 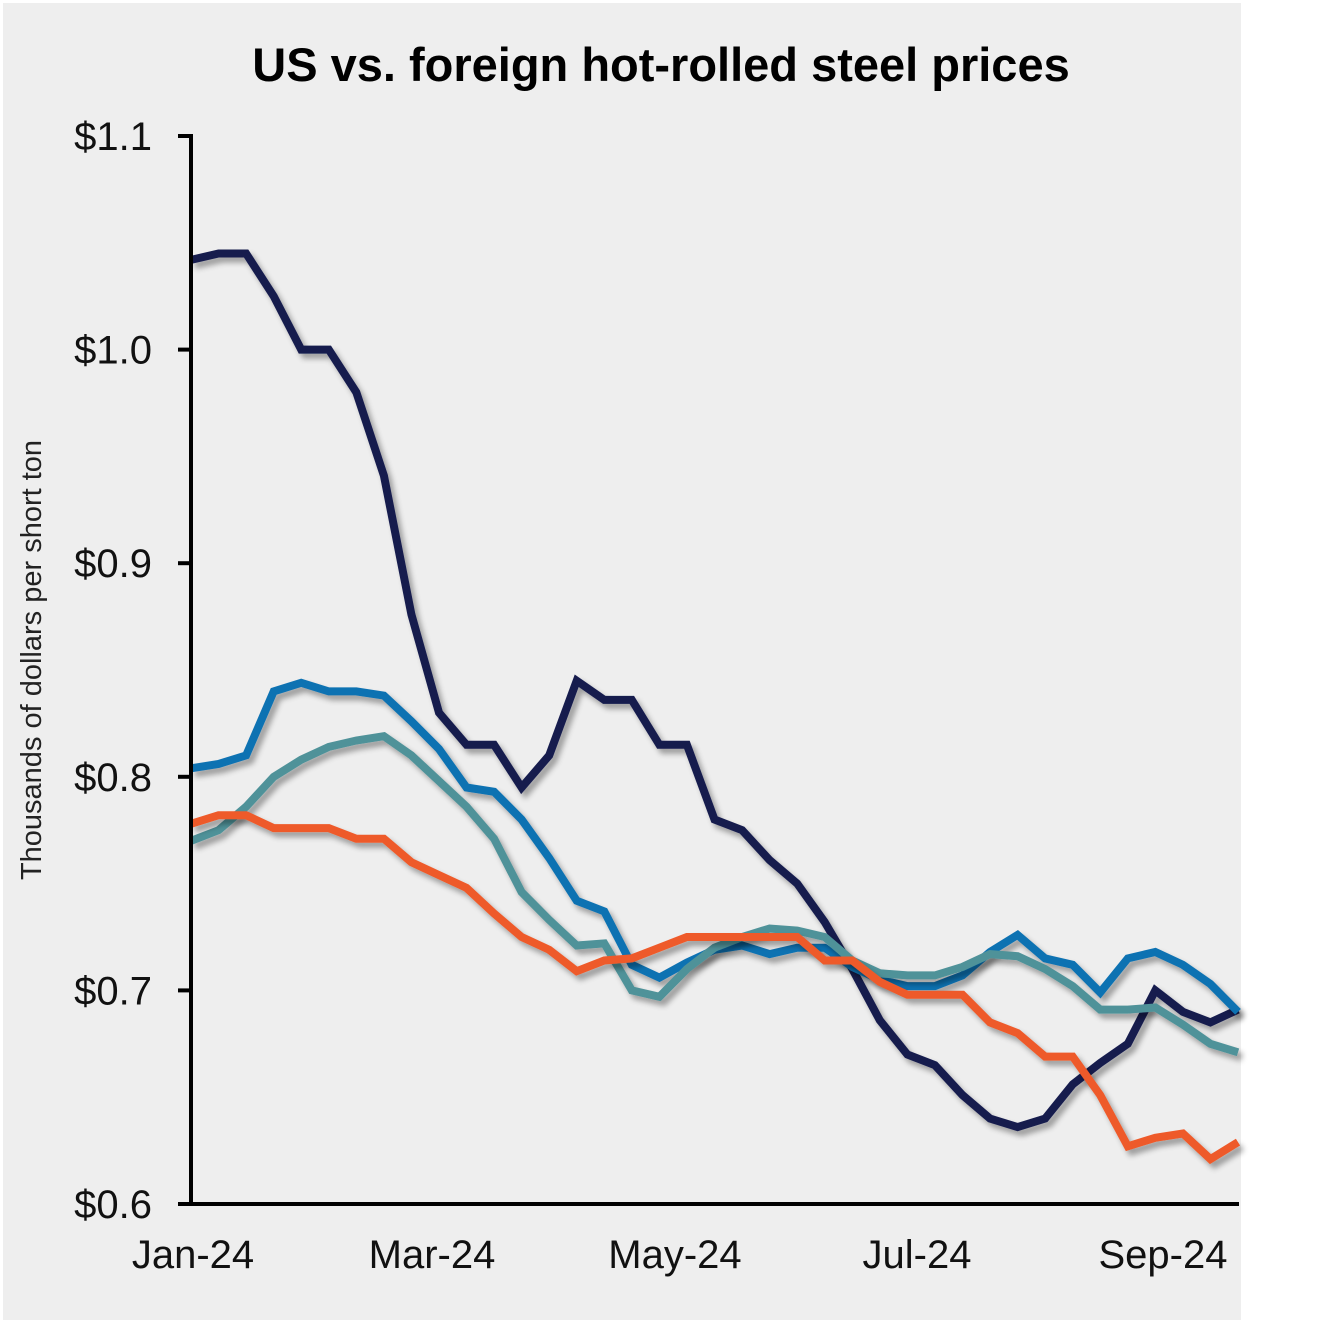 What do you see at coordinates (113, 1205) in the screenshot?
I see `y-tick-label: $0.6` at bounding box center [113, 1205].